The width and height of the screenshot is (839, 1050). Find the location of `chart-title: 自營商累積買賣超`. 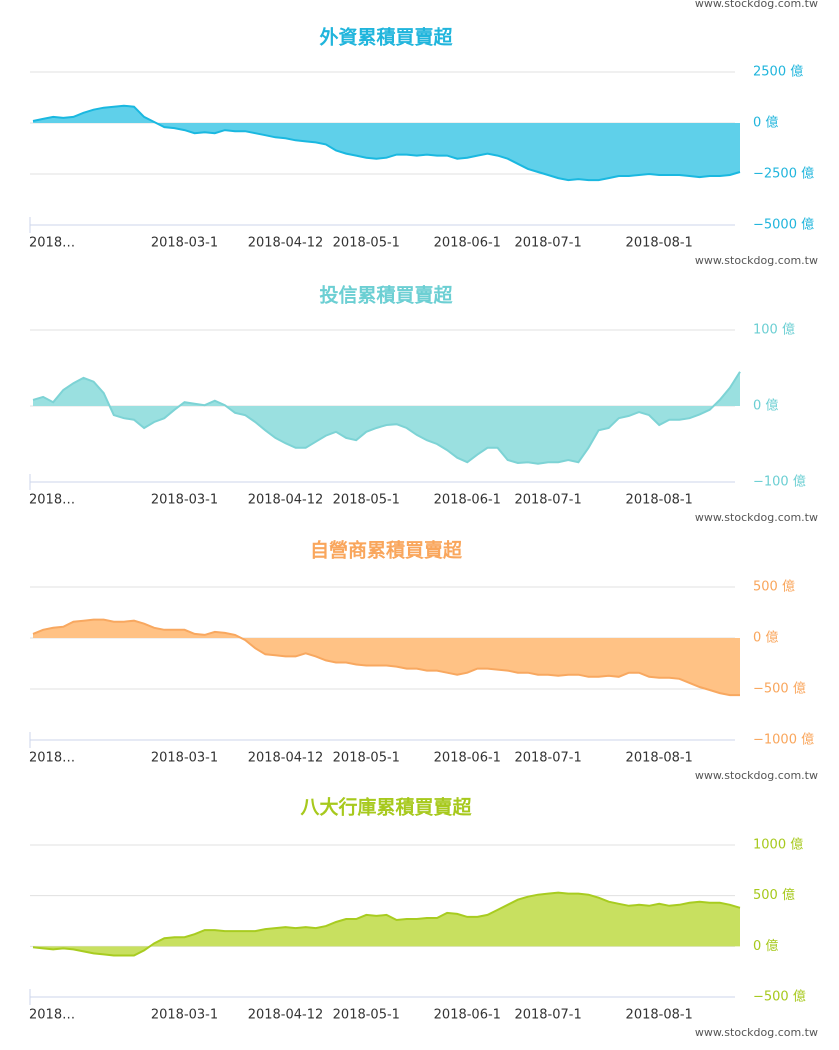

chart-title: 自營商累積買賣超 is located at coordinates (386, 550).